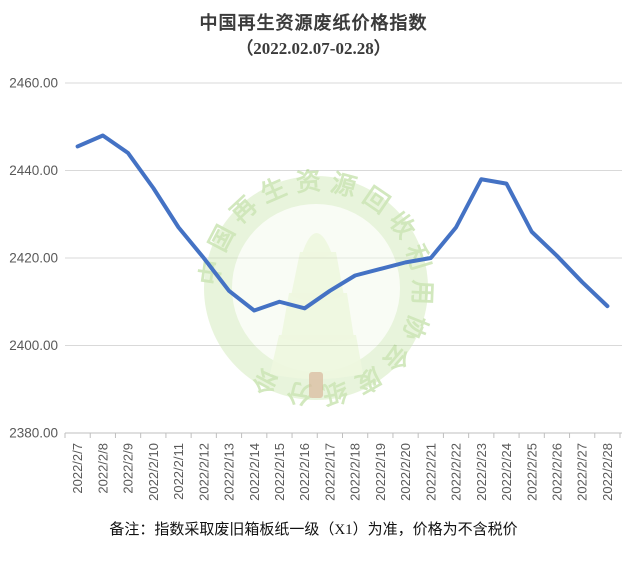  I want to click on y-axis-tick-label: 2400.00, so click(33, 345).